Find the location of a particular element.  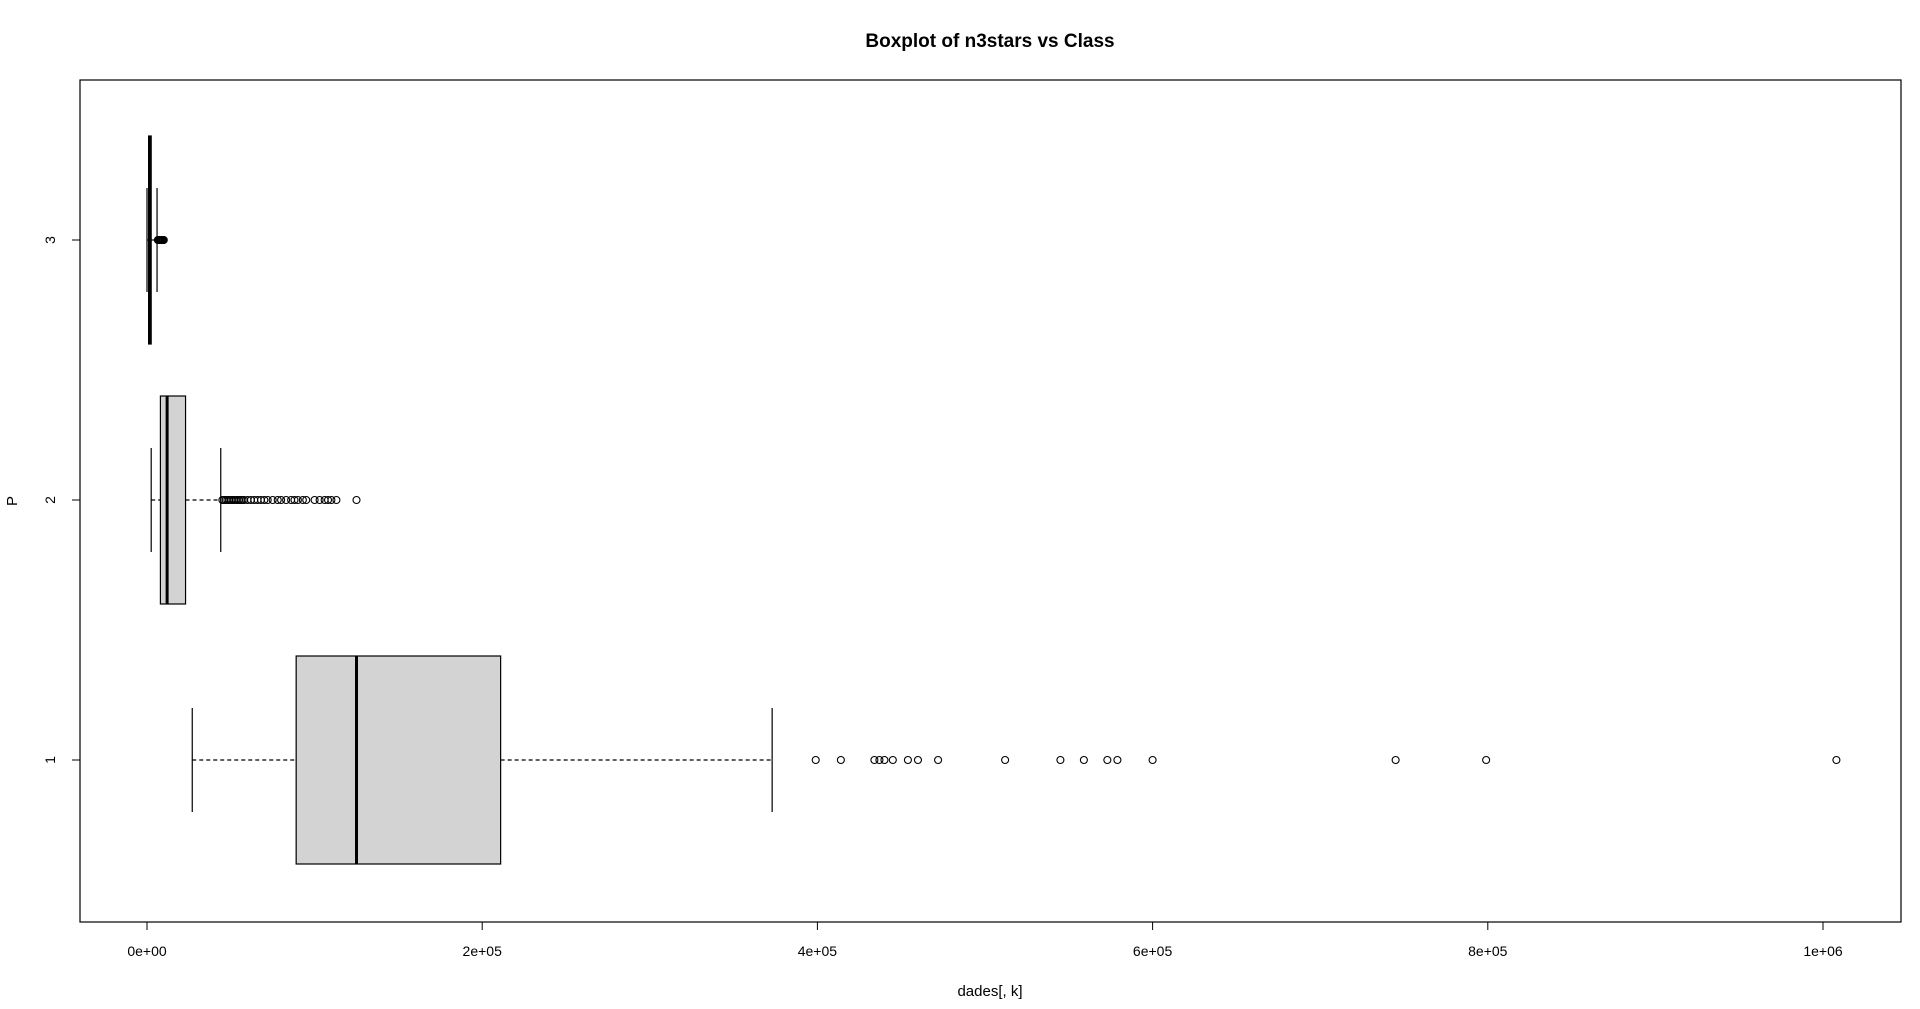

y-axis-label: P is located at coordinates (12, 501).